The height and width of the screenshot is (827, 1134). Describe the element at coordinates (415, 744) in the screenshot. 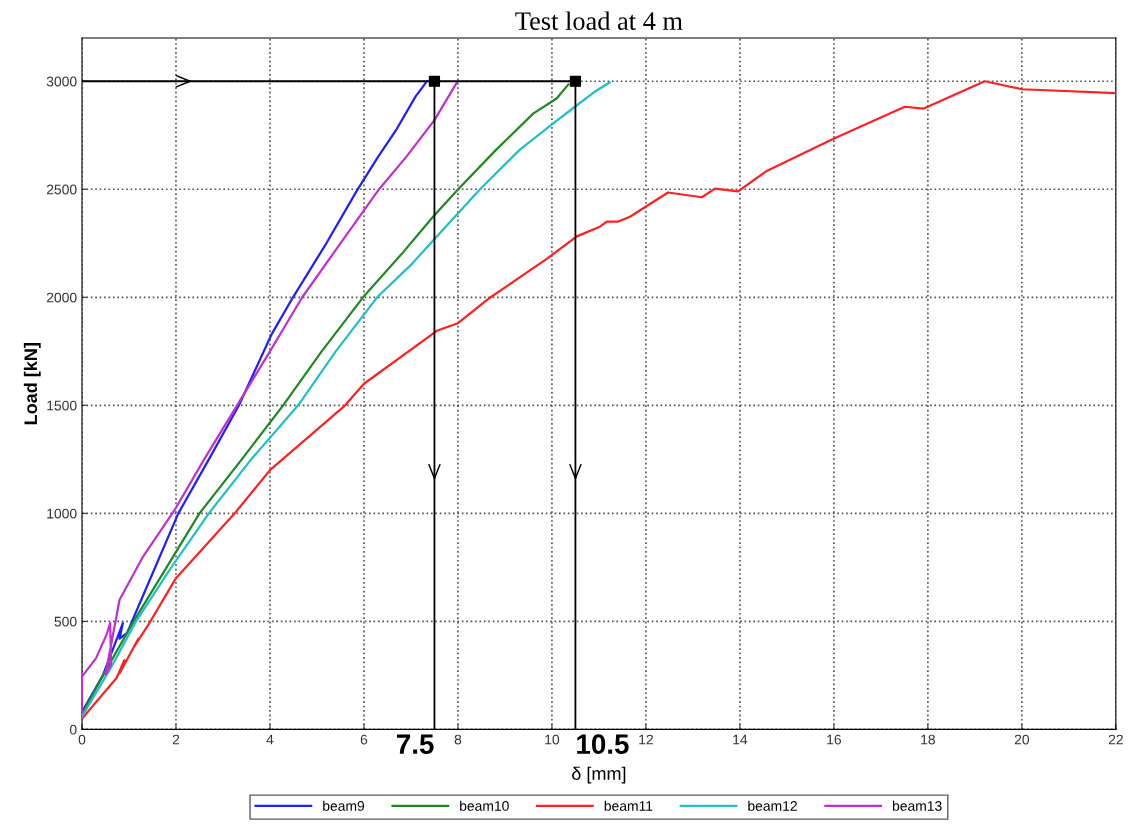

I see `annotation: 7.5` at that location.